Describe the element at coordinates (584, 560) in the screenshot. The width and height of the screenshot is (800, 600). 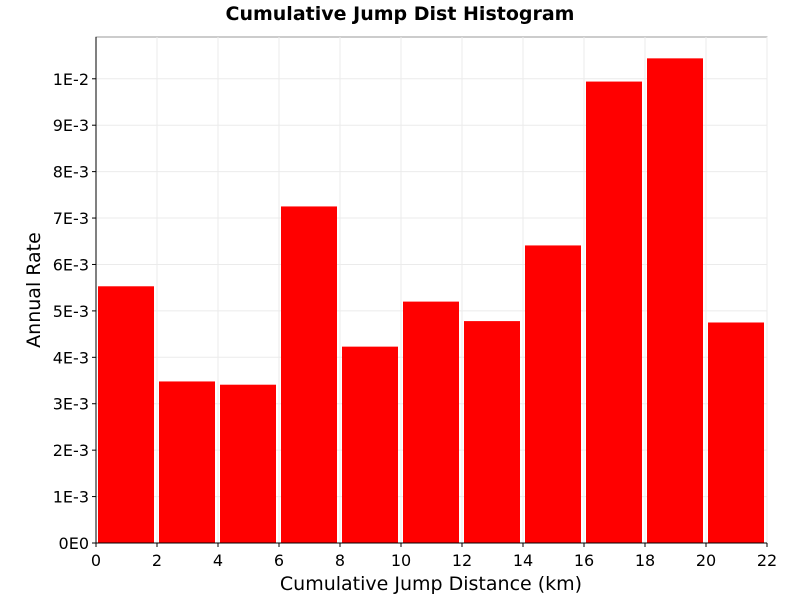
I see `x-tick-label: 16` at that location.